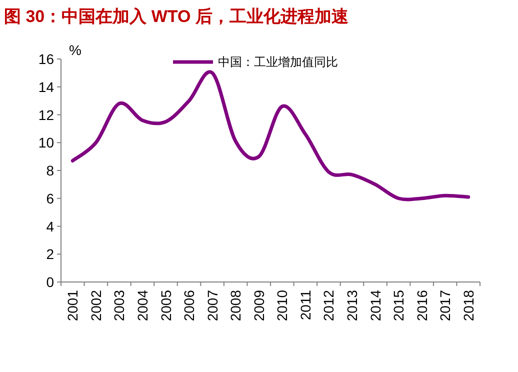 Image resolution: width=518 pixels, height=372 pixels. Describe the element at coordinates (445, 306) in the screenshot. I see `x-tick-label: 2017` at that location.